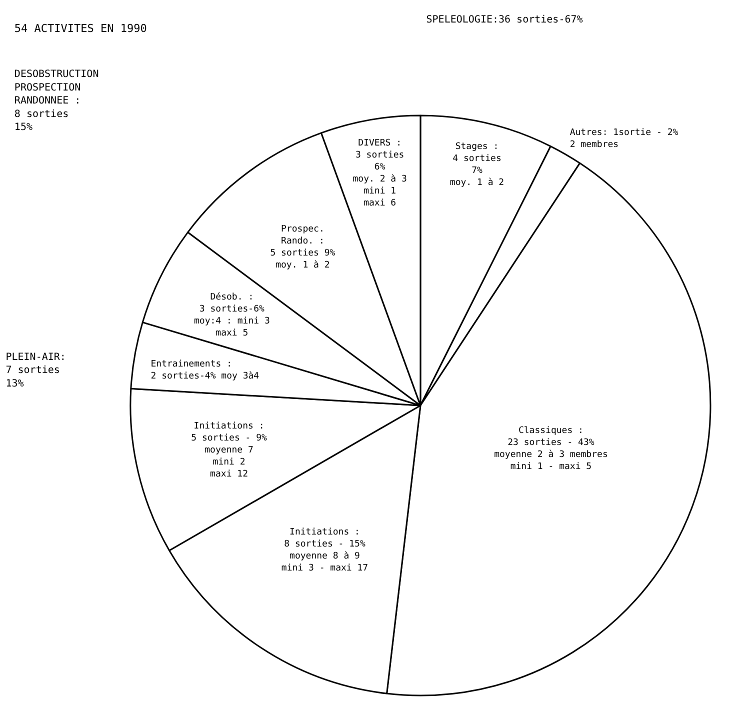 This screenshot has width=750, height=714. I want to click on slice-label: Prospec. Rando. : 5 sorties 9% moy. 1 à 2, so click(303, 247).